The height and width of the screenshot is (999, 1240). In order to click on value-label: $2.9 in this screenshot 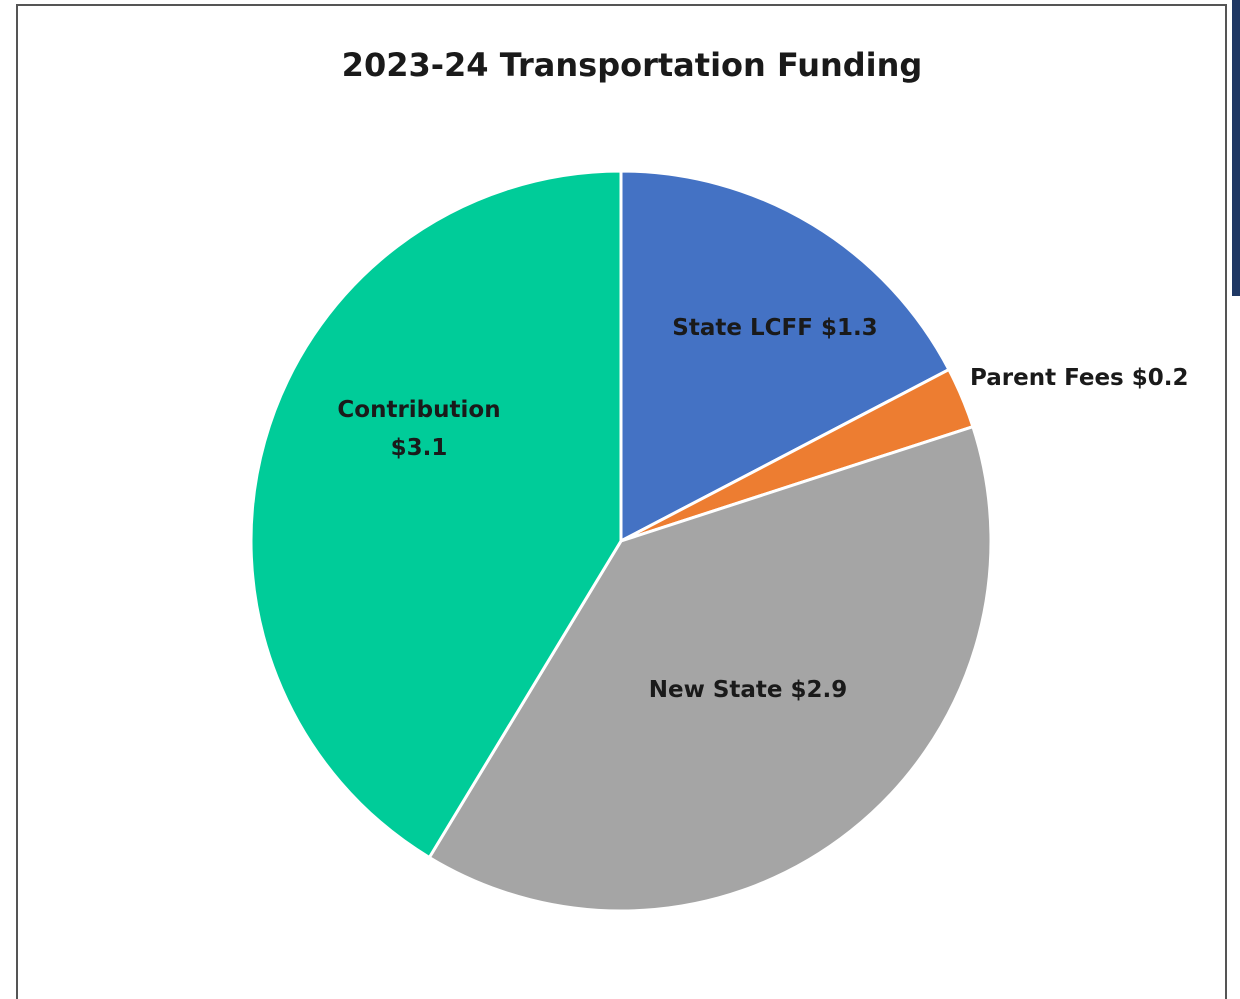, I will do `click(819, 690)`.